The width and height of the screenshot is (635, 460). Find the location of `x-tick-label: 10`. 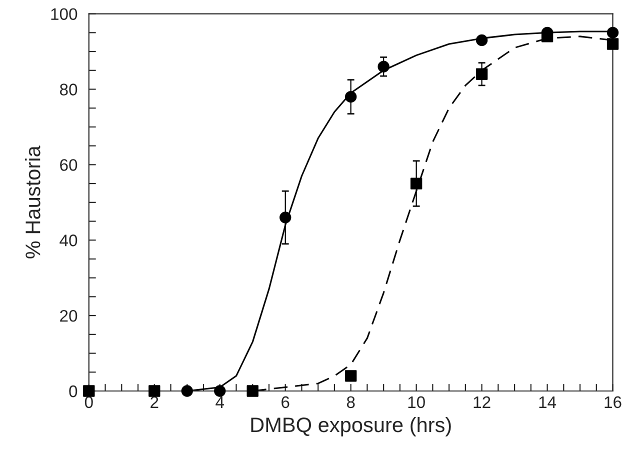

x-tick-label: 10 is located at coordinates (416, 402).